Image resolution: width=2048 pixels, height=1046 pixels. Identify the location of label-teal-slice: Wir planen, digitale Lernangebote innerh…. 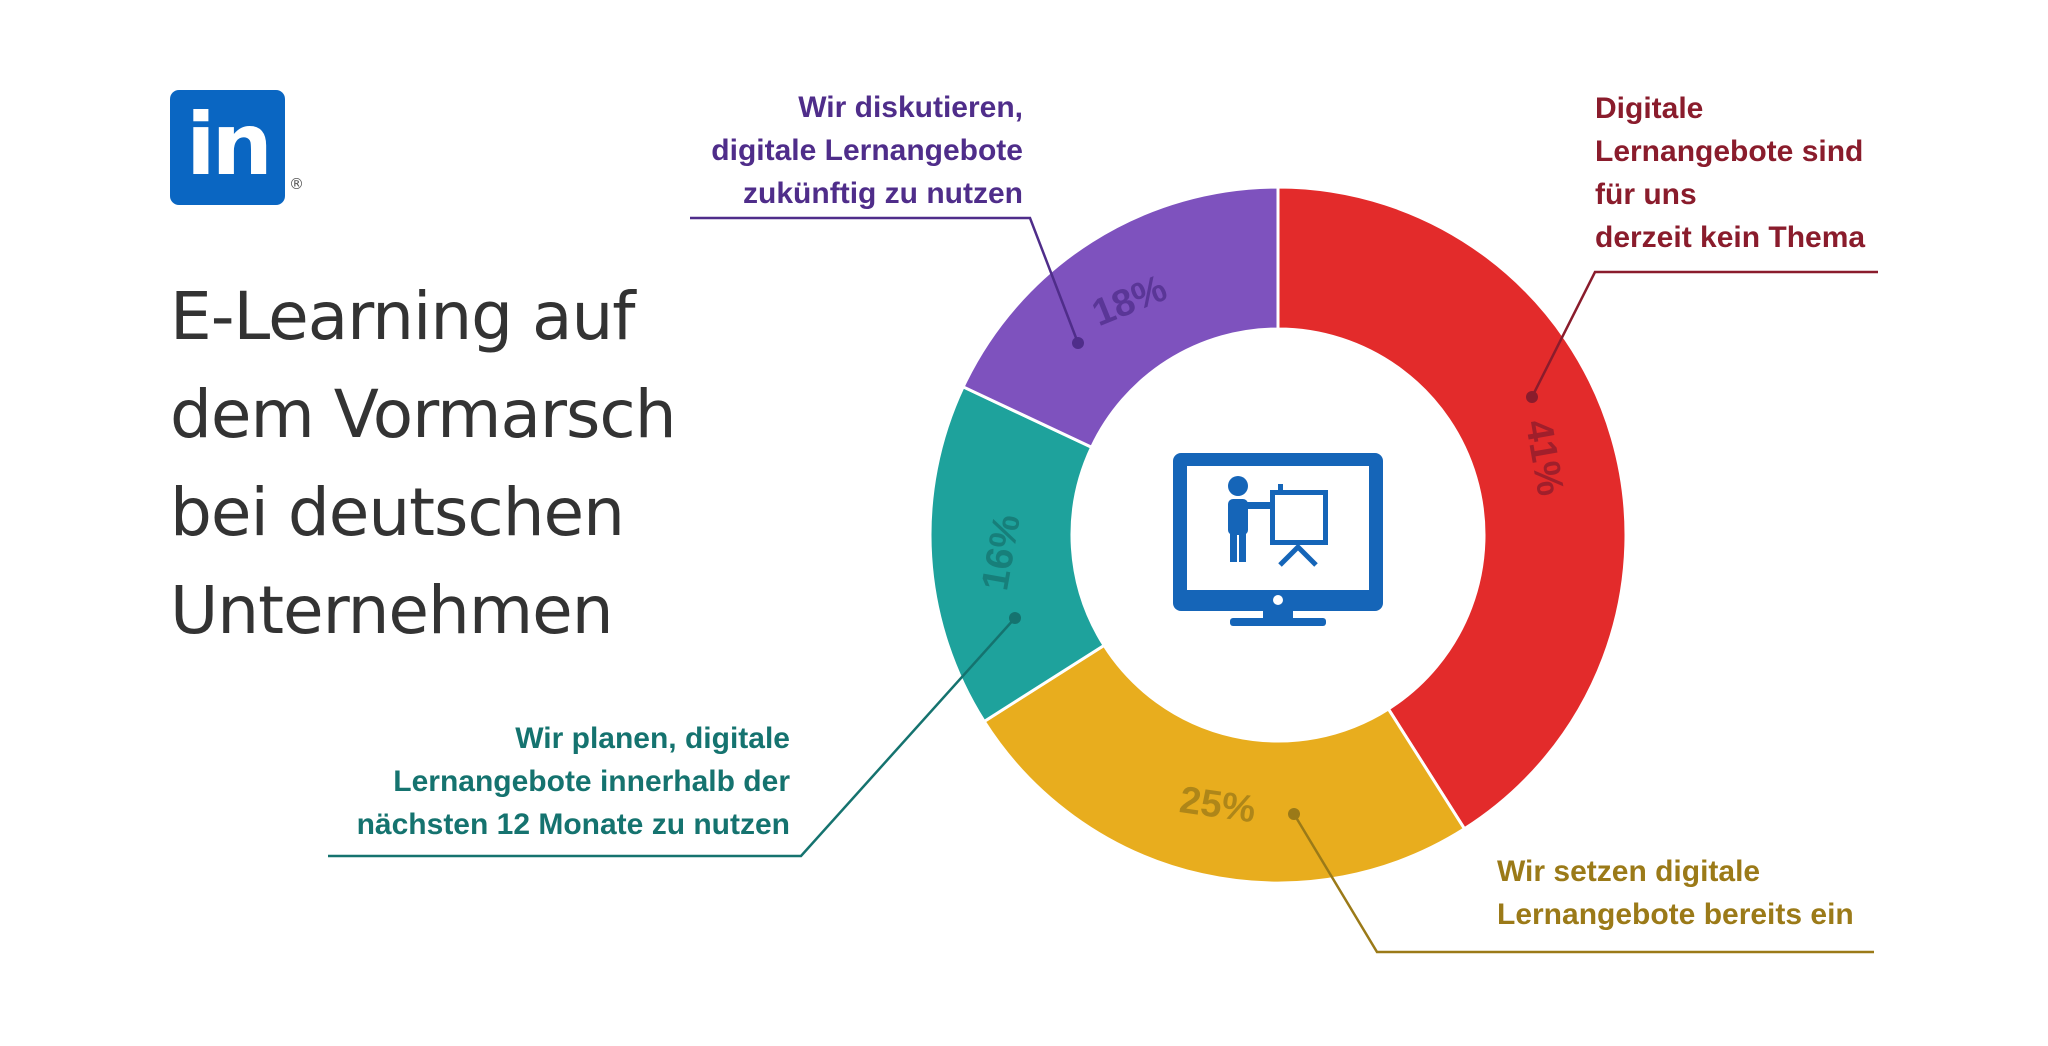
(555, 781).